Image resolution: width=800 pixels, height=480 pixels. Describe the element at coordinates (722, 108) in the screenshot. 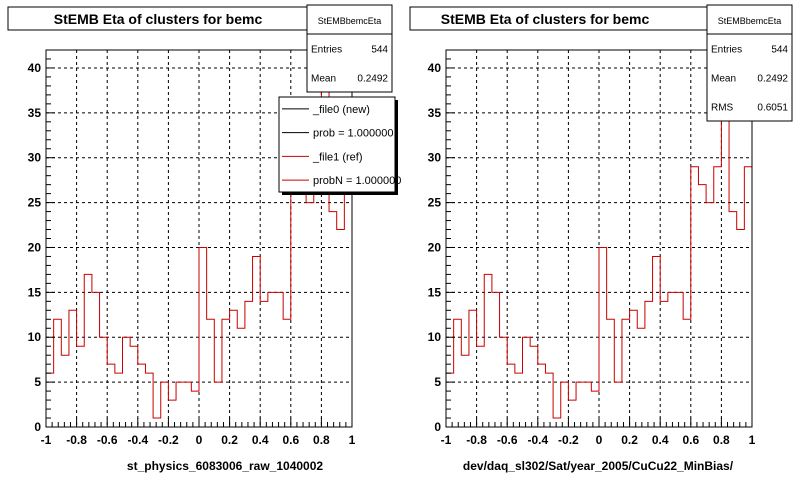

I see `right-stats-label: RMS` at that location.